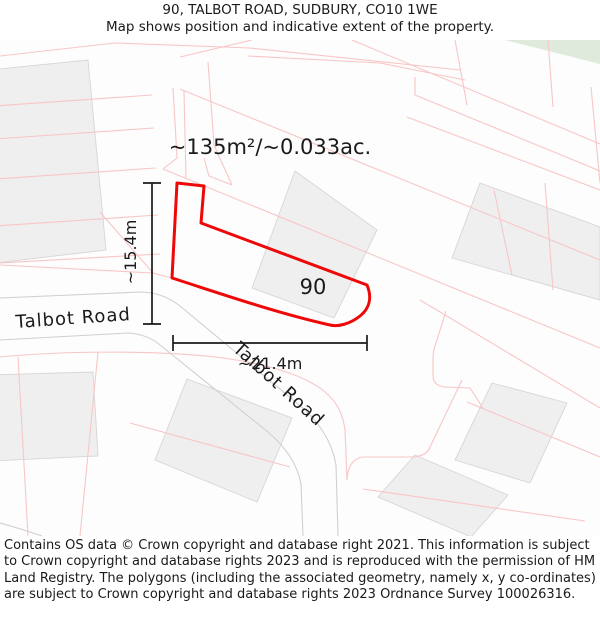 The image size is (600, 625). Describe the element at coordinates (271, 254) in the screenshot. I see `plot-outline` at that location.